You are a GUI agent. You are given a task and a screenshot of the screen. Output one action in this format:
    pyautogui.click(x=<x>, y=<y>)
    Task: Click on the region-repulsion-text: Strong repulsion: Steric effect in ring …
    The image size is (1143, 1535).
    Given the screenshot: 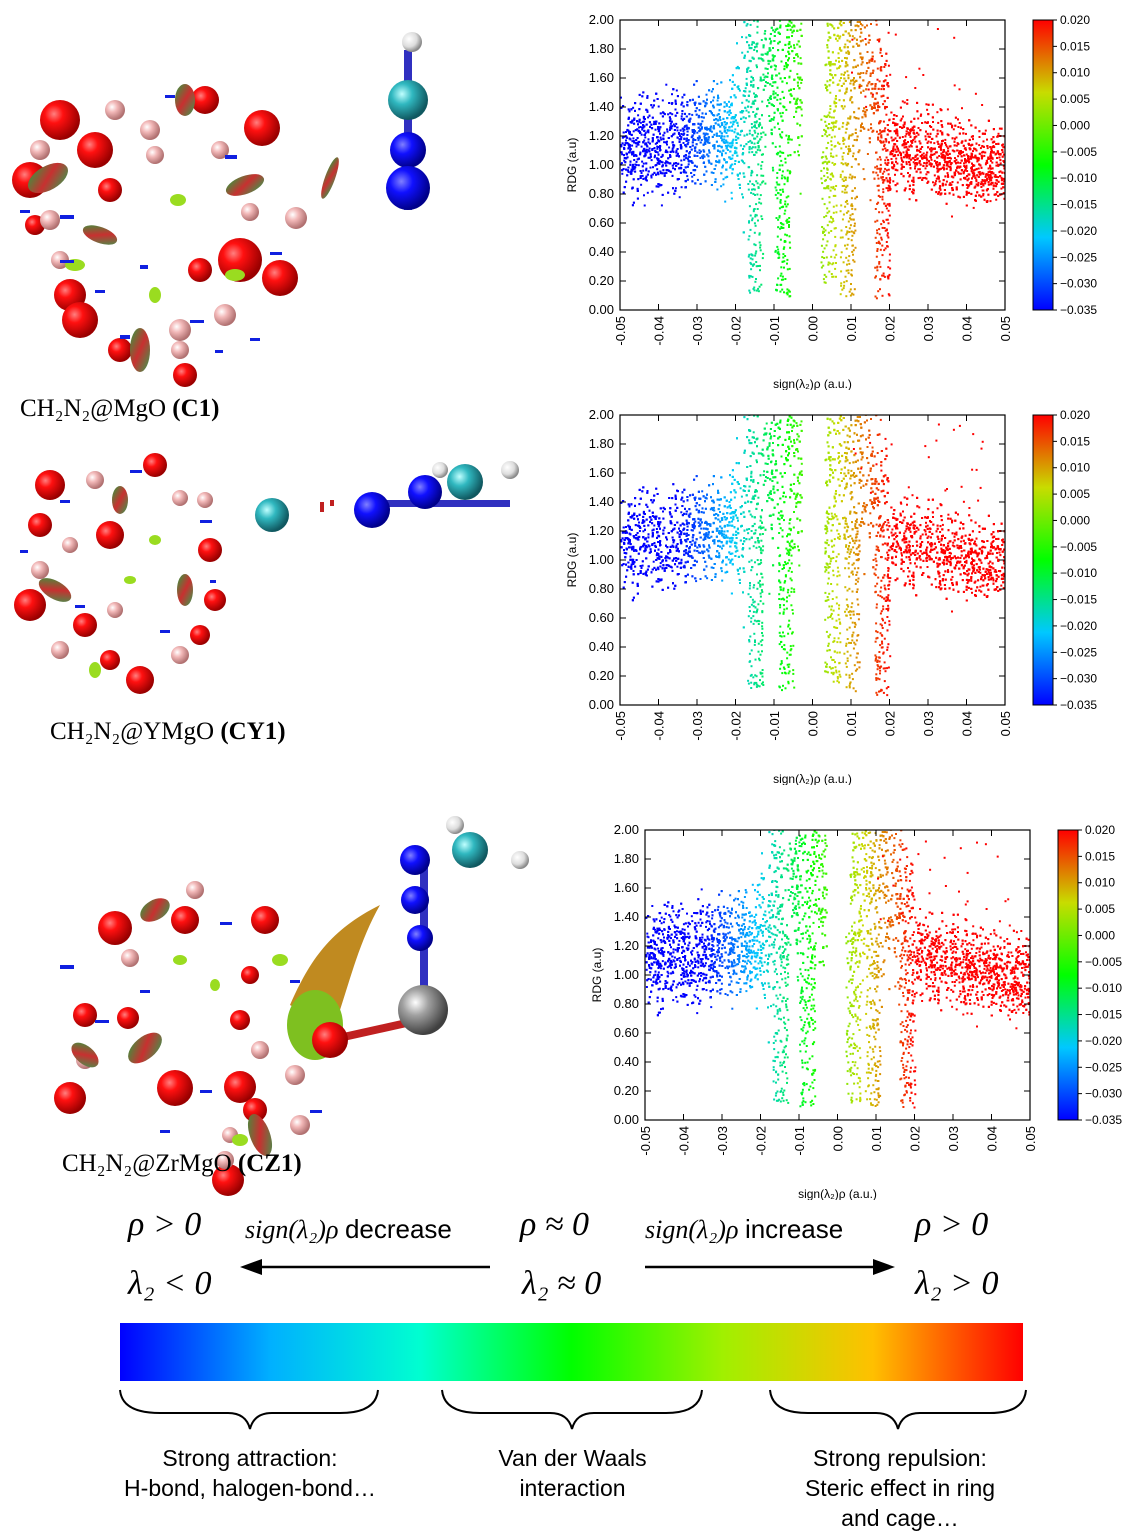 What is the action you would take?
    pyautogui.click(x=900, y=1488)
    